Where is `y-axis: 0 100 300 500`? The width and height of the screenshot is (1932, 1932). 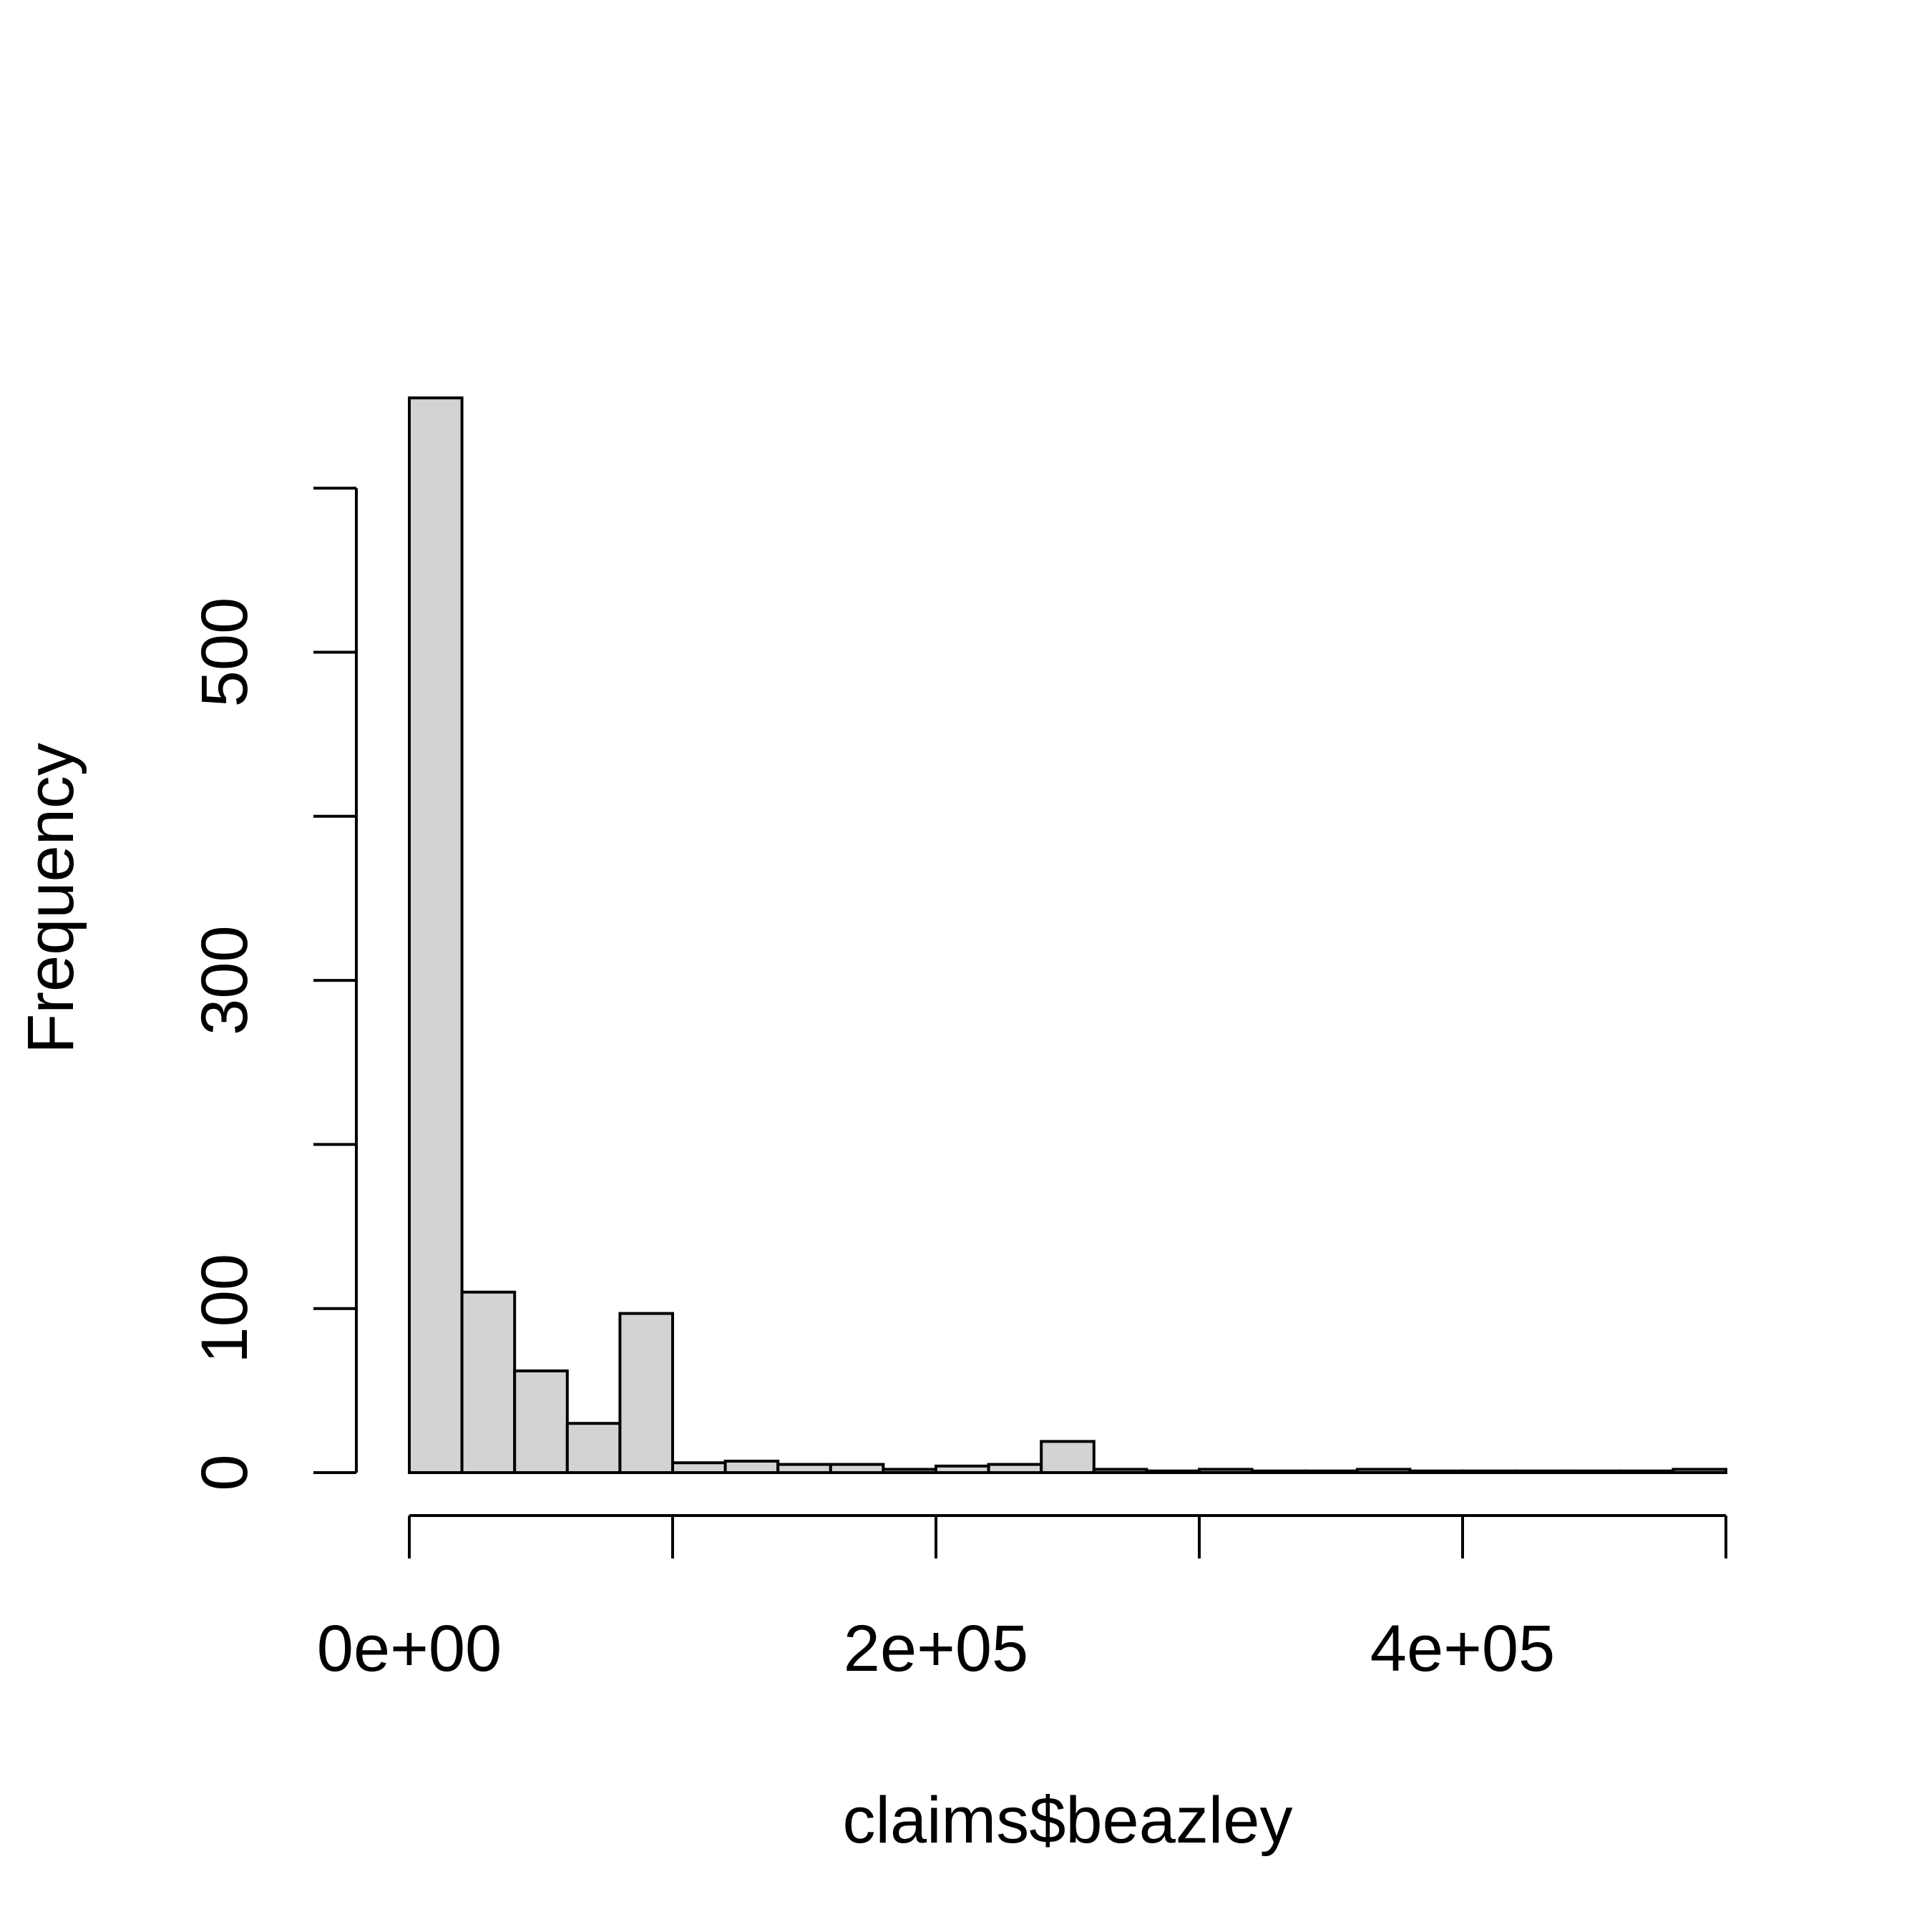
y-axis: 0 100 300 500 is located at coordinates (273, 989).